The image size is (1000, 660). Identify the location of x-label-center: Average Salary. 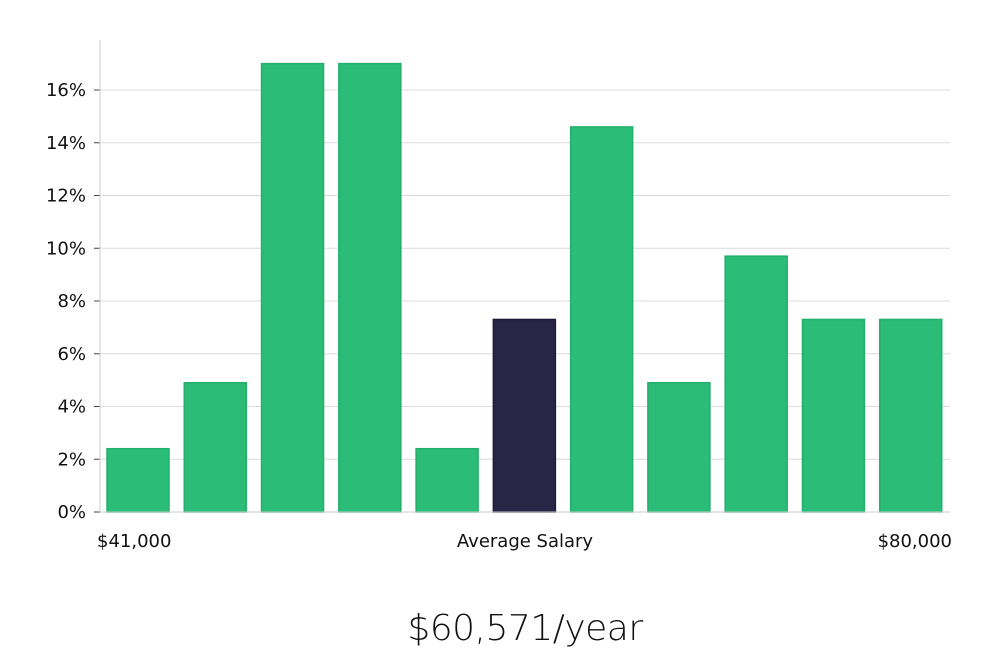
(525, 541).